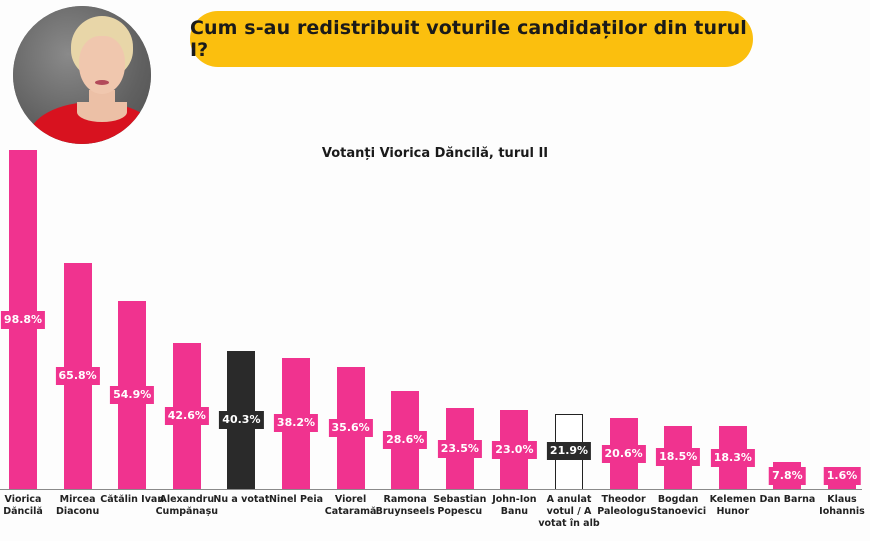 The height and width of the screenshot is (541, 870). What do you see at coordinates (350, 499) in the screenshot?
I see `category-label-line: Viorel` at bounding box center [350, 499].